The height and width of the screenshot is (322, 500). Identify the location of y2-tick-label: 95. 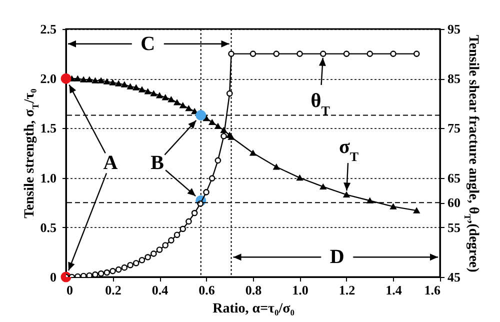
(454, 29).